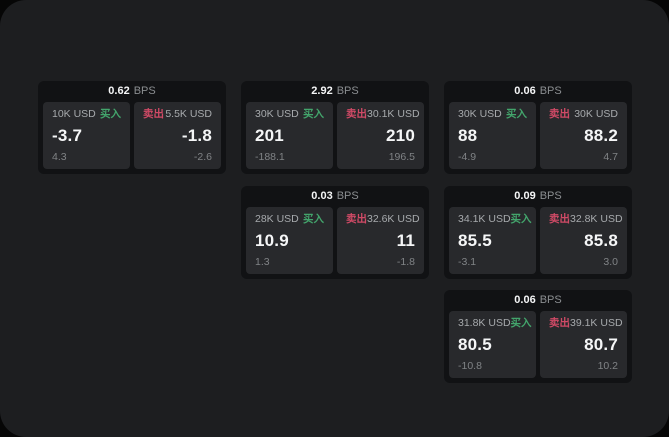 The height and width of the screenshot is (437, 669). I want to click on buy-price: 201, so click(269, 135).